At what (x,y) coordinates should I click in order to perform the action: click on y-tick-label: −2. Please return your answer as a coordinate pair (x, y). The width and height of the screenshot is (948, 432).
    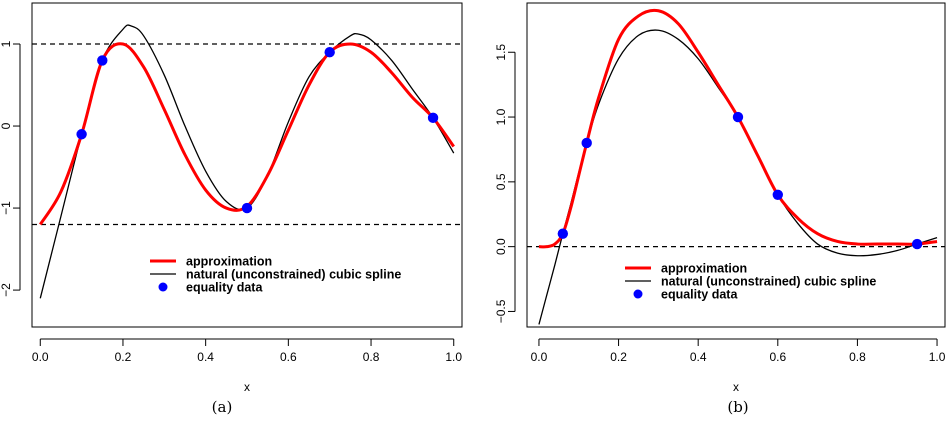
    Looking at the image, I should click on (6, 290).